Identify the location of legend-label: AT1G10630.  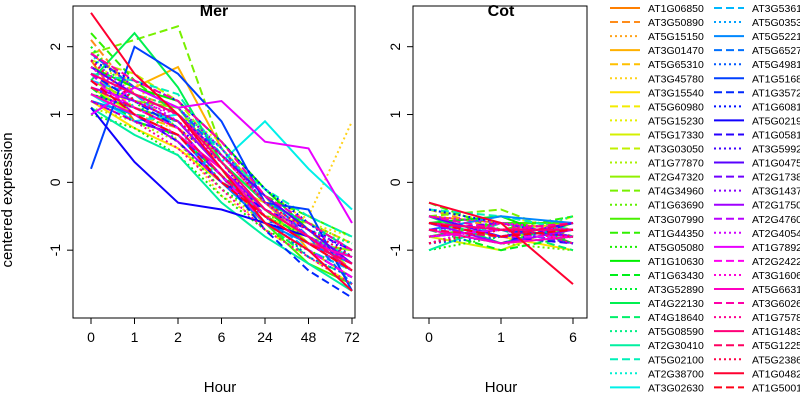
(676, 262).